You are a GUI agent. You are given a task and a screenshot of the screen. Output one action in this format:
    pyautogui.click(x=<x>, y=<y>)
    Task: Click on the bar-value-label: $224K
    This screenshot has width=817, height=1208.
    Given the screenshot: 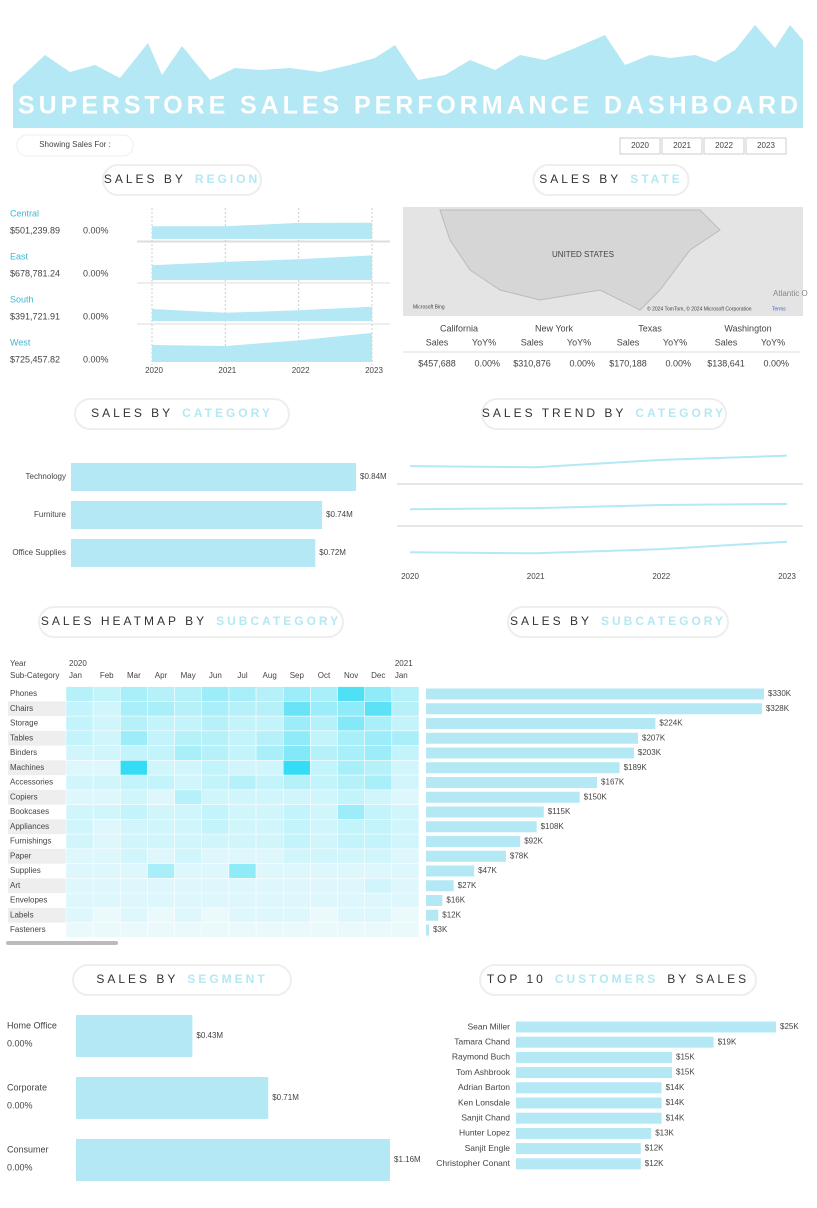 What is the action you would take?
    pyautogui.click(x=671, y=723)
    